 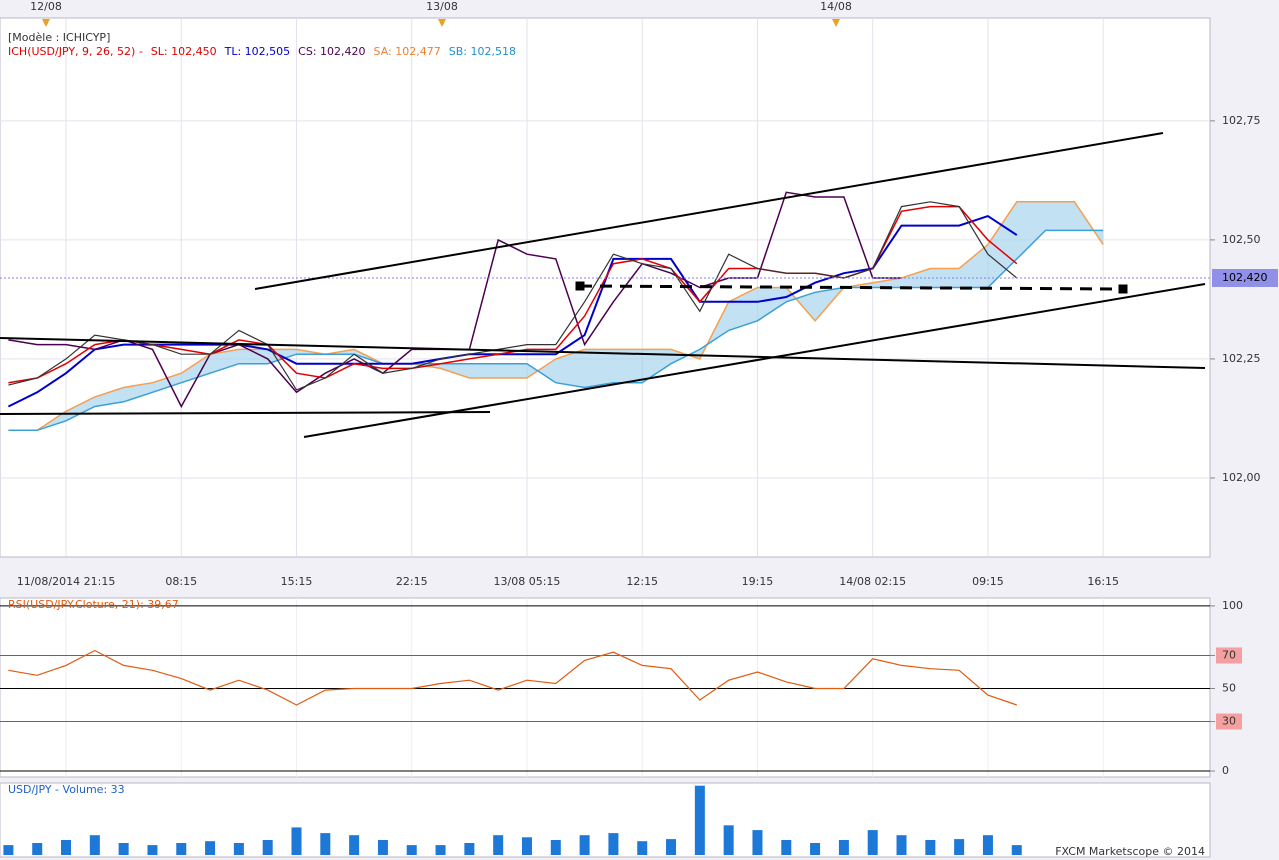 What do you see at coordinates (482, 51) in the screenshot?
I see `legend-entry: SB: 102,518` at bounding box center [482, 51].